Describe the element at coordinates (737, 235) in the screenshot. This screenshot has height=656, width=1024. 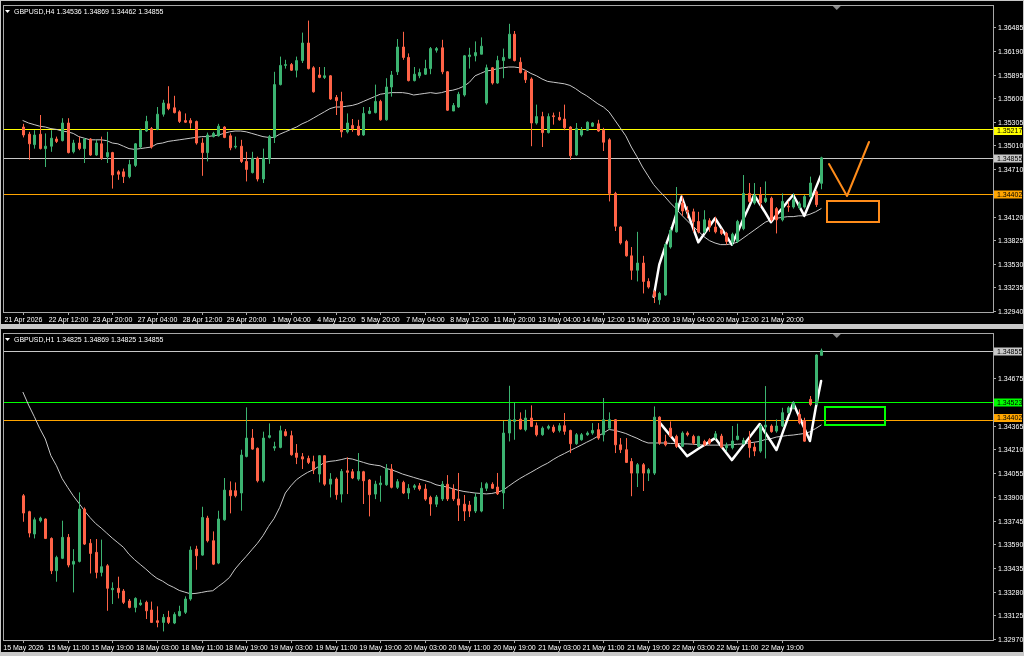
I see `line-series` at that location.